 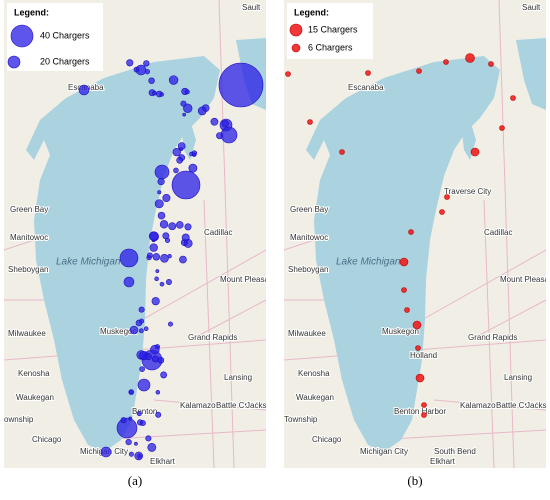 What do you see at coordinates (19, 419) in the screenshot?
I see `place-label: ownship` at bounding box center [19, 419].